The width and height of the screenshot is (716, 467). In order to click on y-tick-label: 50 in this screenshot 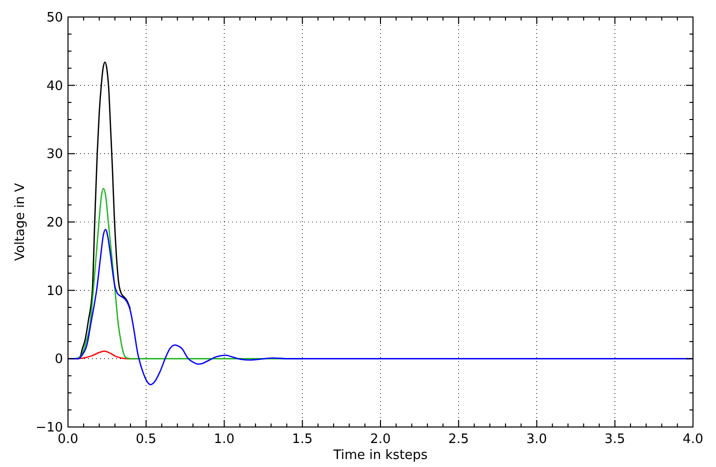, I will do `click(54, 18)`.